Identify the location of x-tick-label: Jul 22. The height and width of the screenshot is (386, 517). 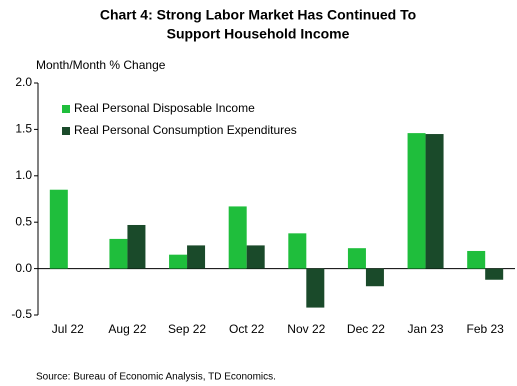
(68, 329).